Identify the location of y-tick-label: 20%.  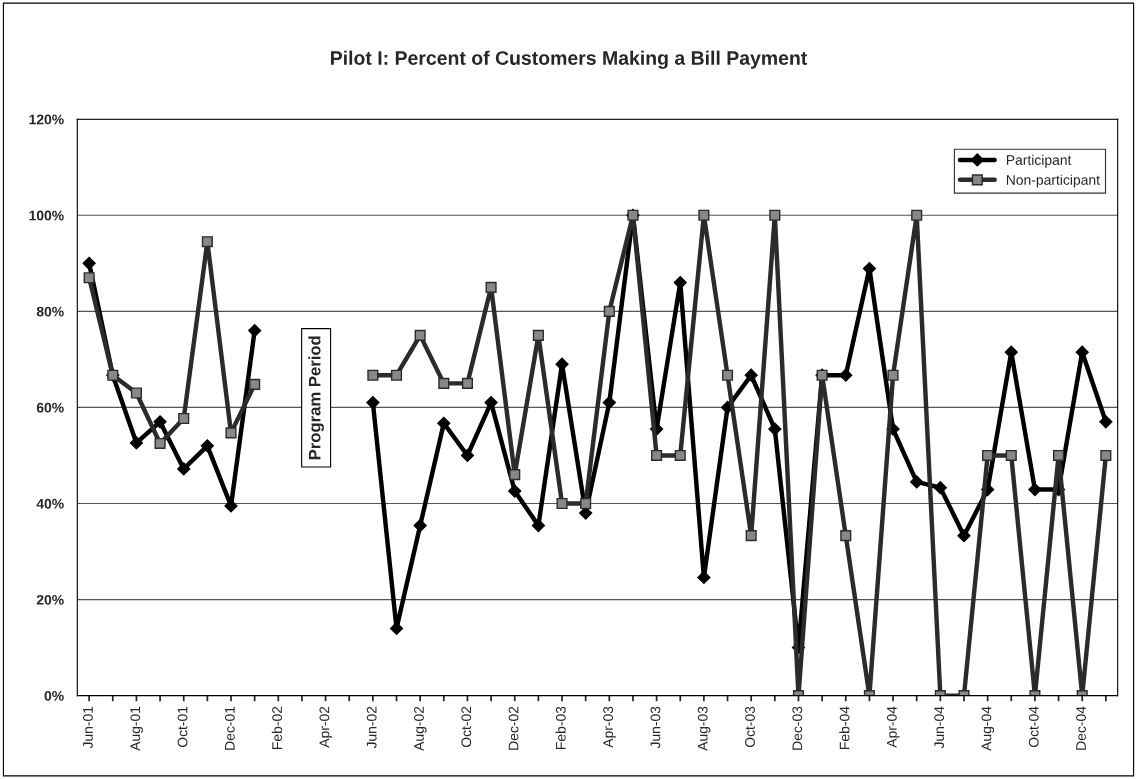
(50, 599).